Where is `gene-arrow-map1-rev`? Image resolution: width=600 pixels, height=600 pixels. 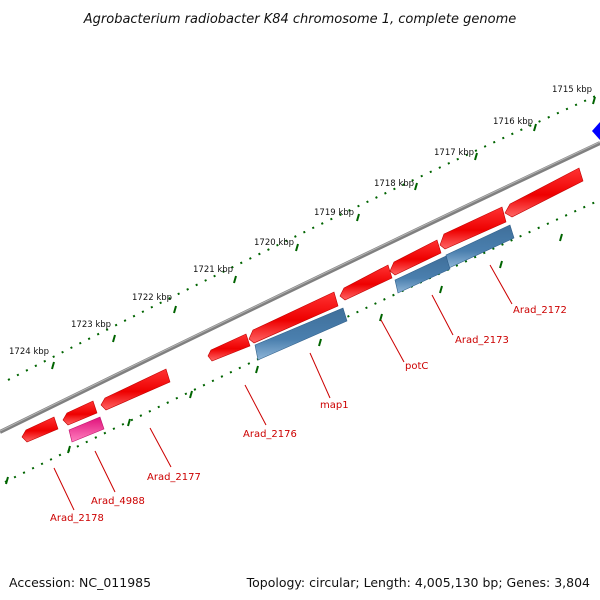 gene-arrow-map1-rev is located at coordinates (301, 334).